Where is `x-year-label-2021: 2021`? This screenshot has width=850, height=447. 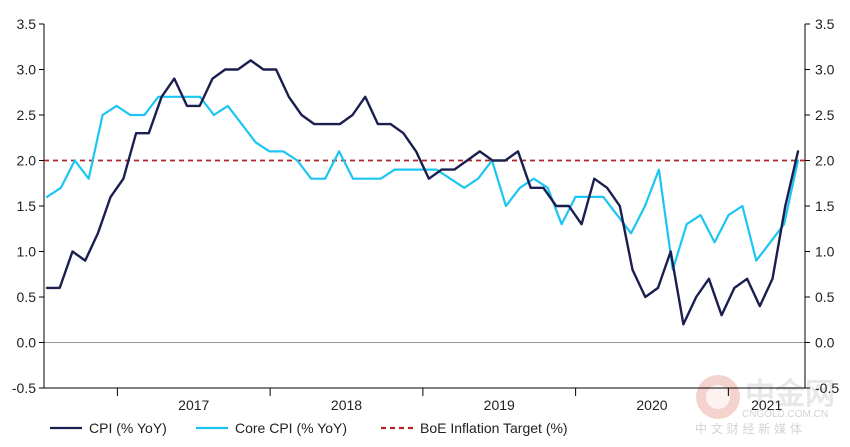 x-year-label-2021: 2021 is located at coordinates (766, 405).